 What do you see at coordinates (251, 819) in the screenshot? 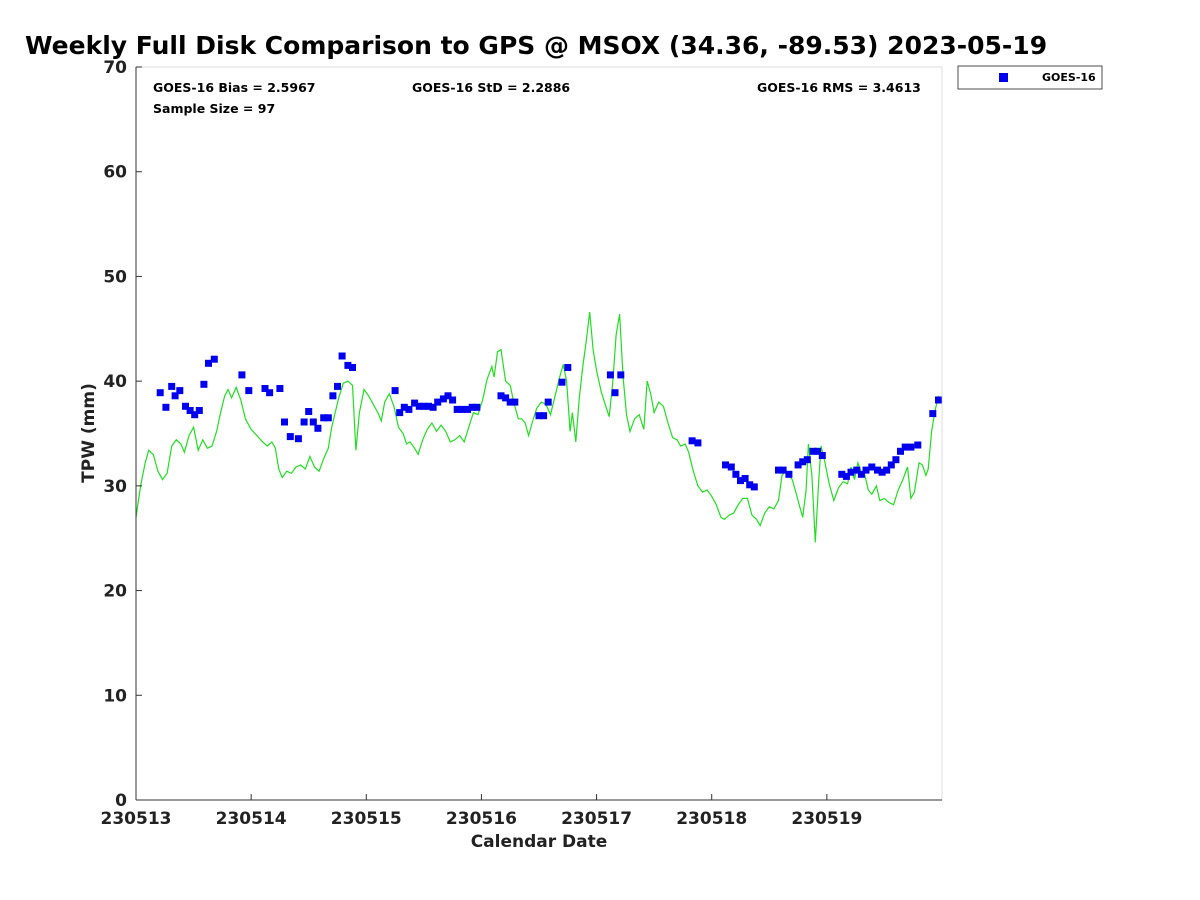
I see `x-tick-label: 230514` at bounding box center [251, 819].